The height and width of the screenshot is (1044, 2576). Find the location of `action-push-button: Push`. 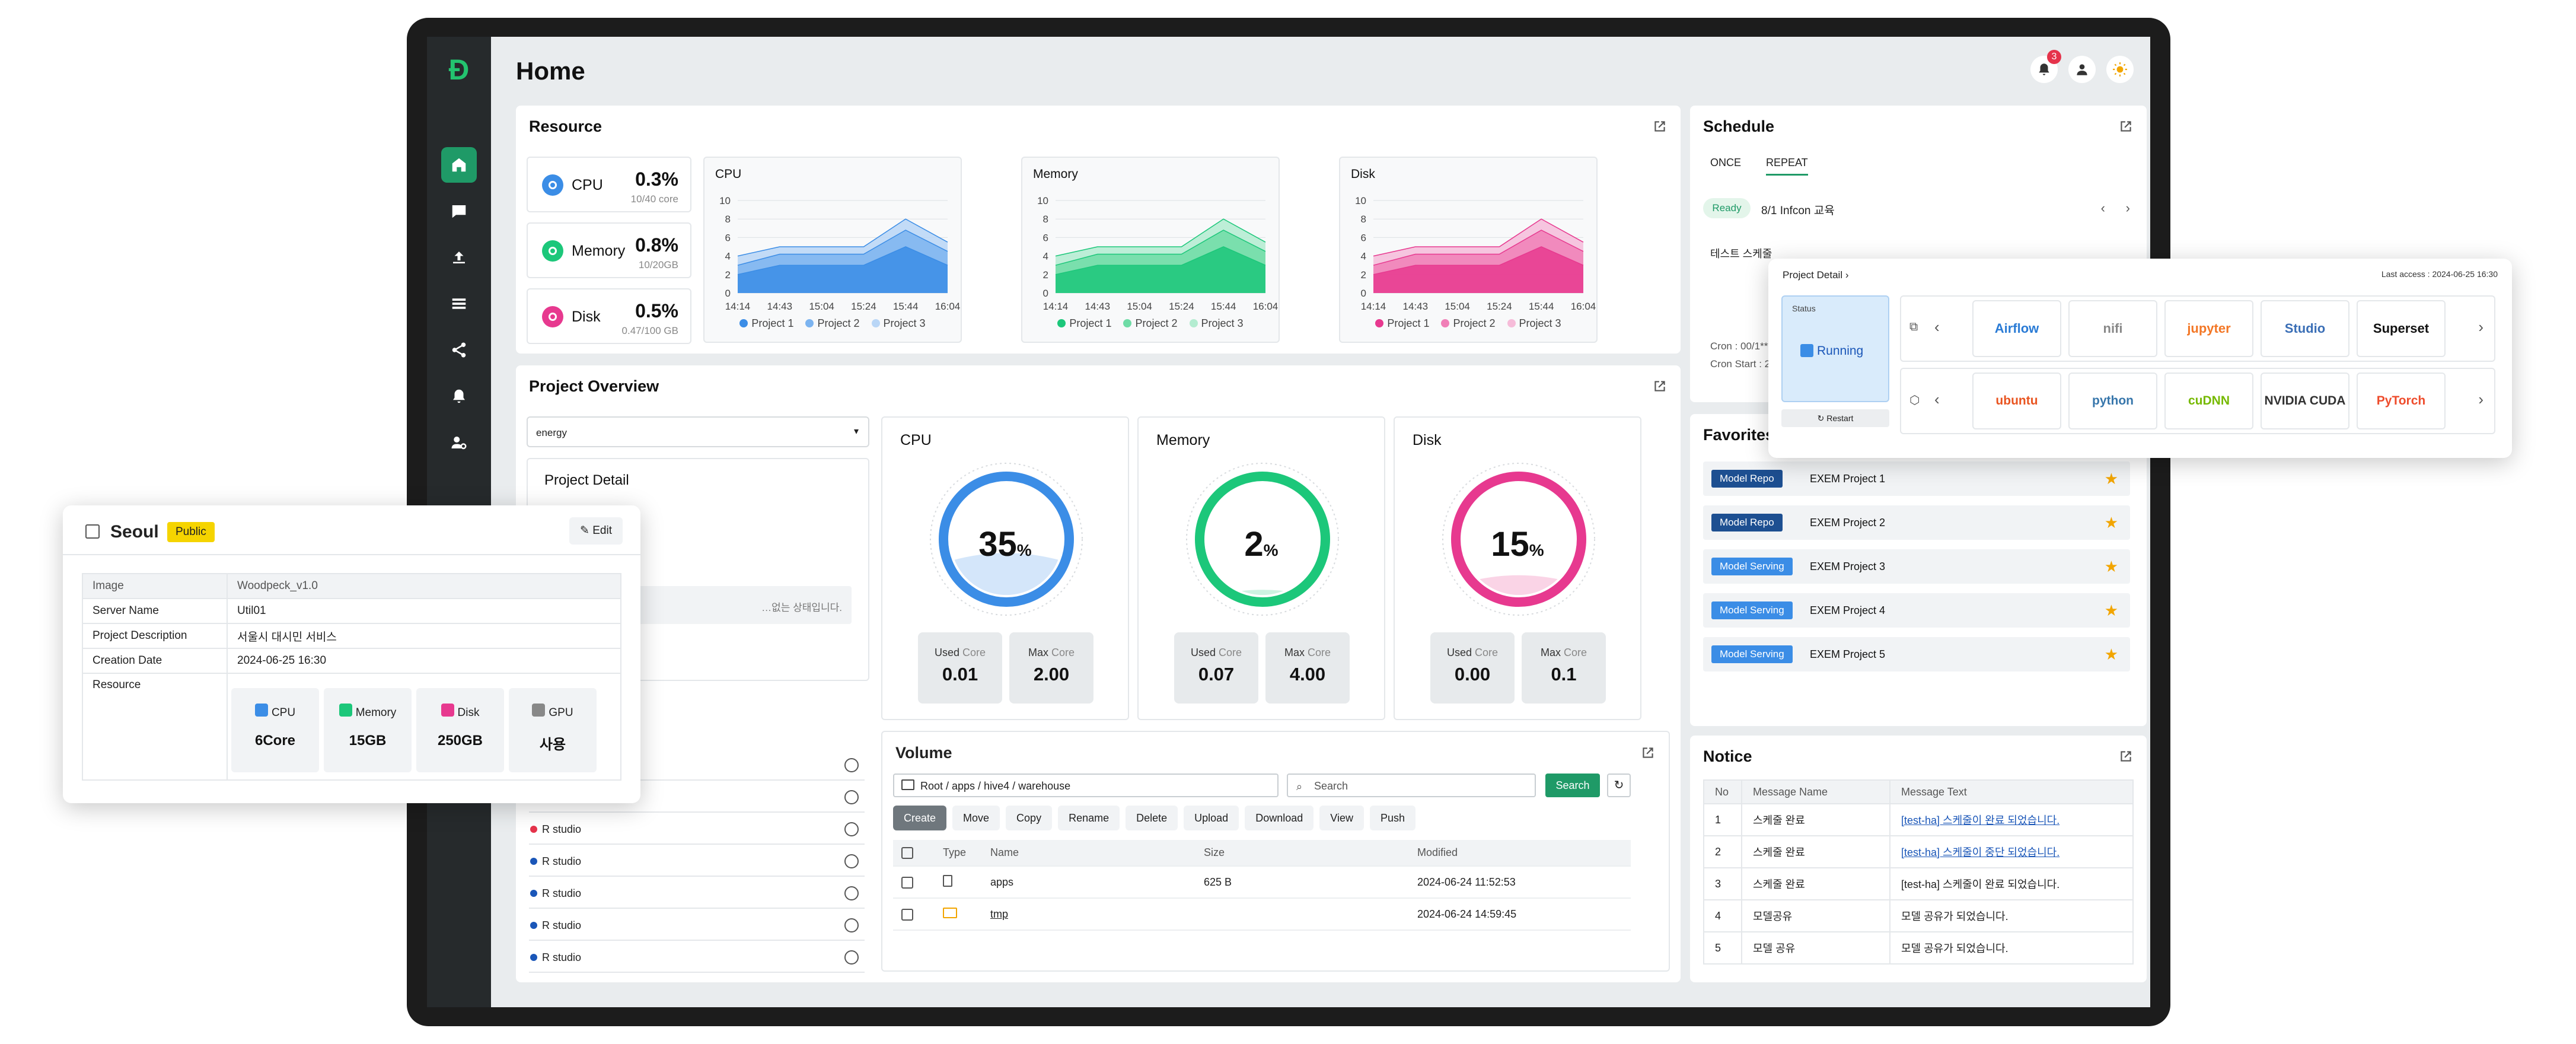

action-push-button: Push is located at coordinates (1392, 818).